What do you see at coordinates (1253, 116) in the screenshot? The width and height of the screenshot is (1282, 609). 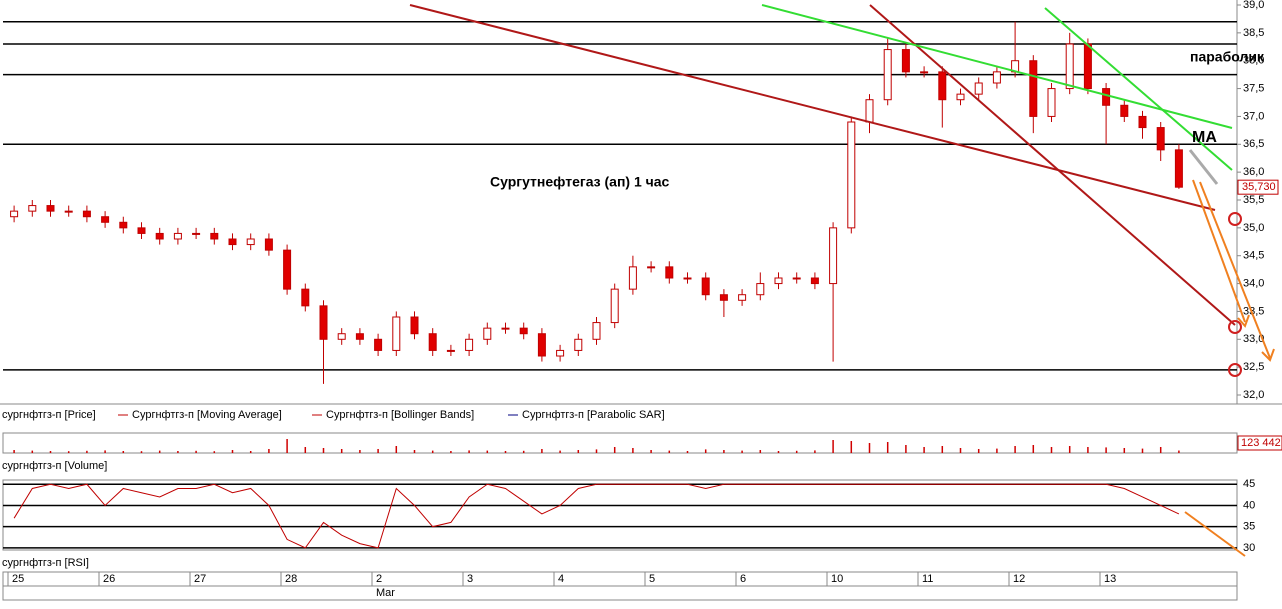 I see `y-tick-label: 37,0` at bounding box center [1253, 116].